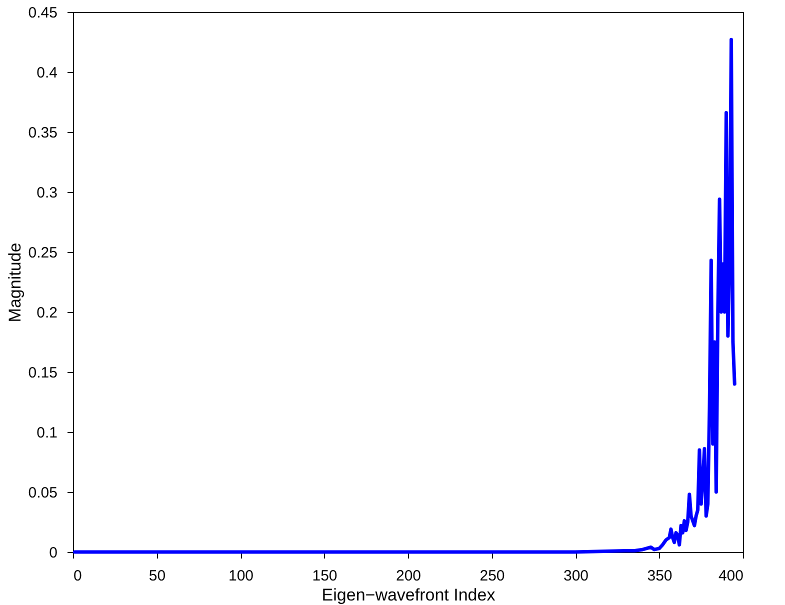 This screenshot has width=785, height=605. What do you see at coordinates (43, 253) in the screenshot?
I see `y-tick-label: 0.25` at bounding box center [43, 253].